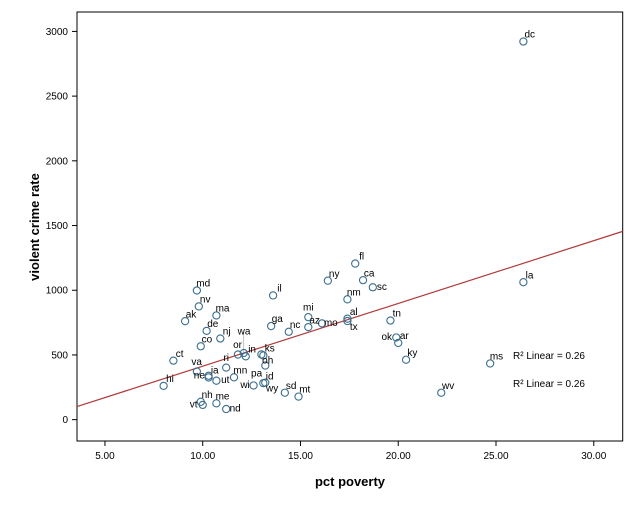 The width and height of the screenshot is (637, 517). I want to click on point-label-ne: ne, so click(200, 375).